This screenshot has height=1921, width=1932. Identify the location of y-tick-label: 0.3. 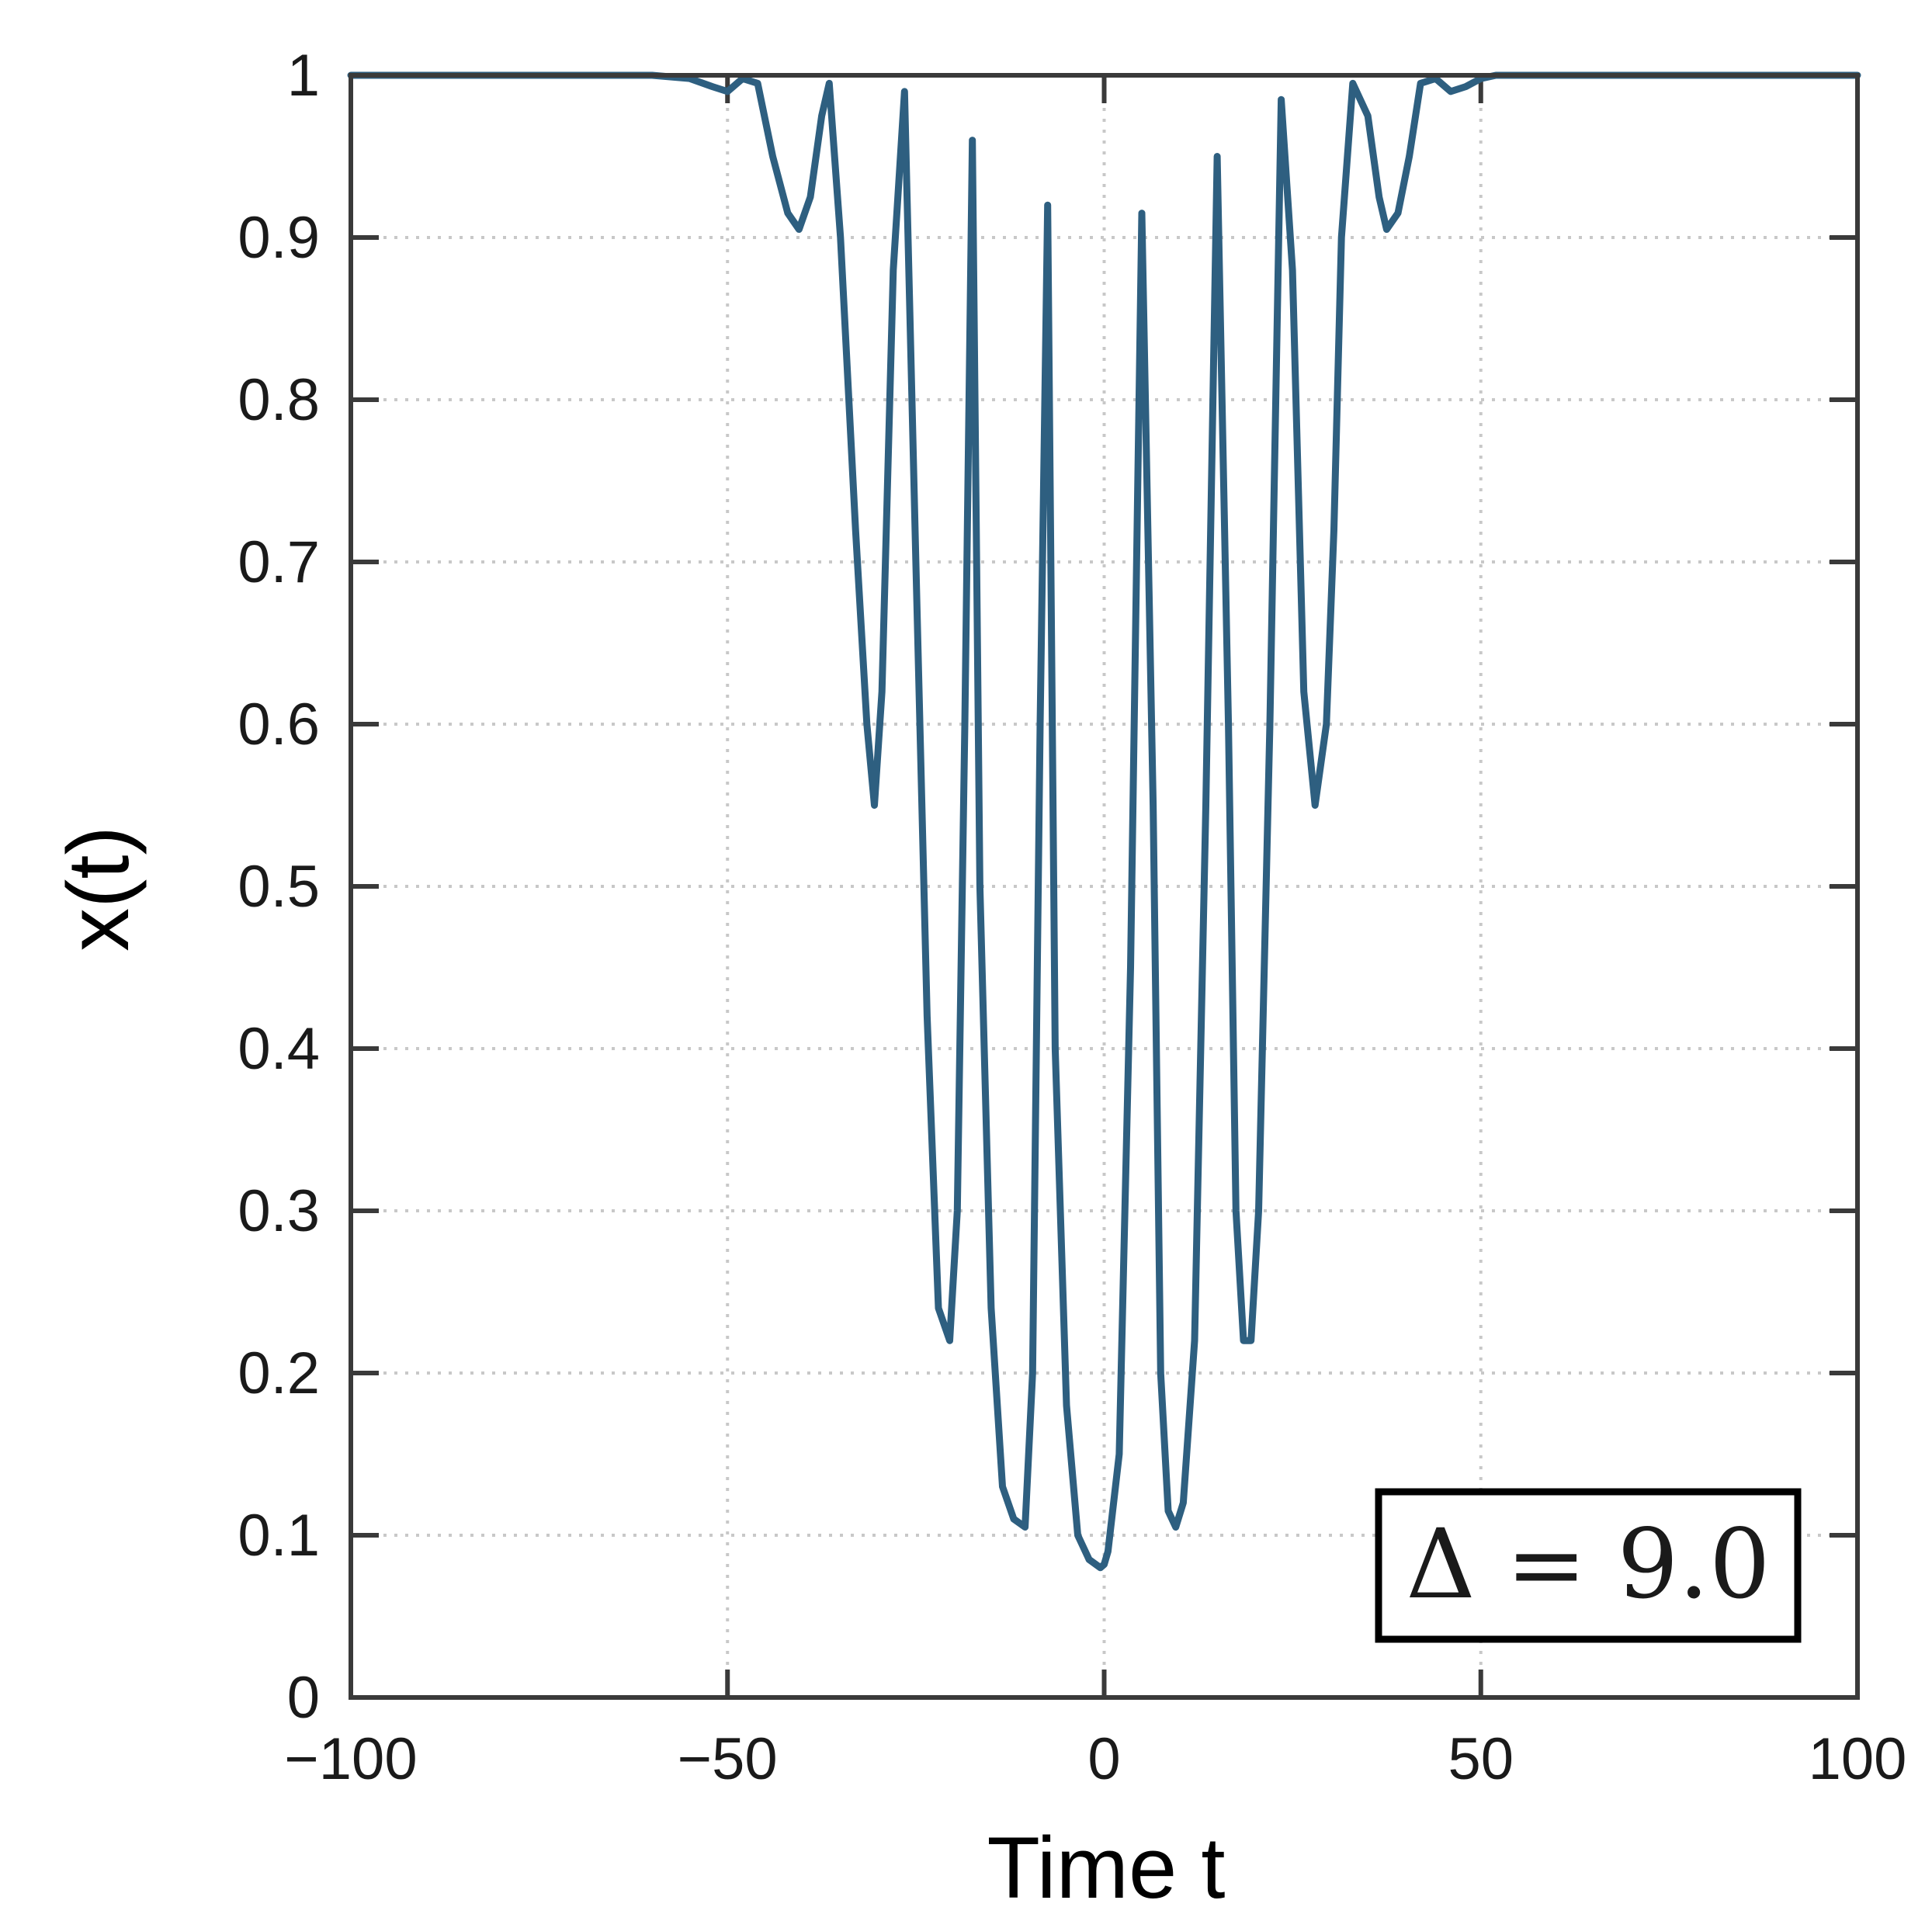
(279, 1211).